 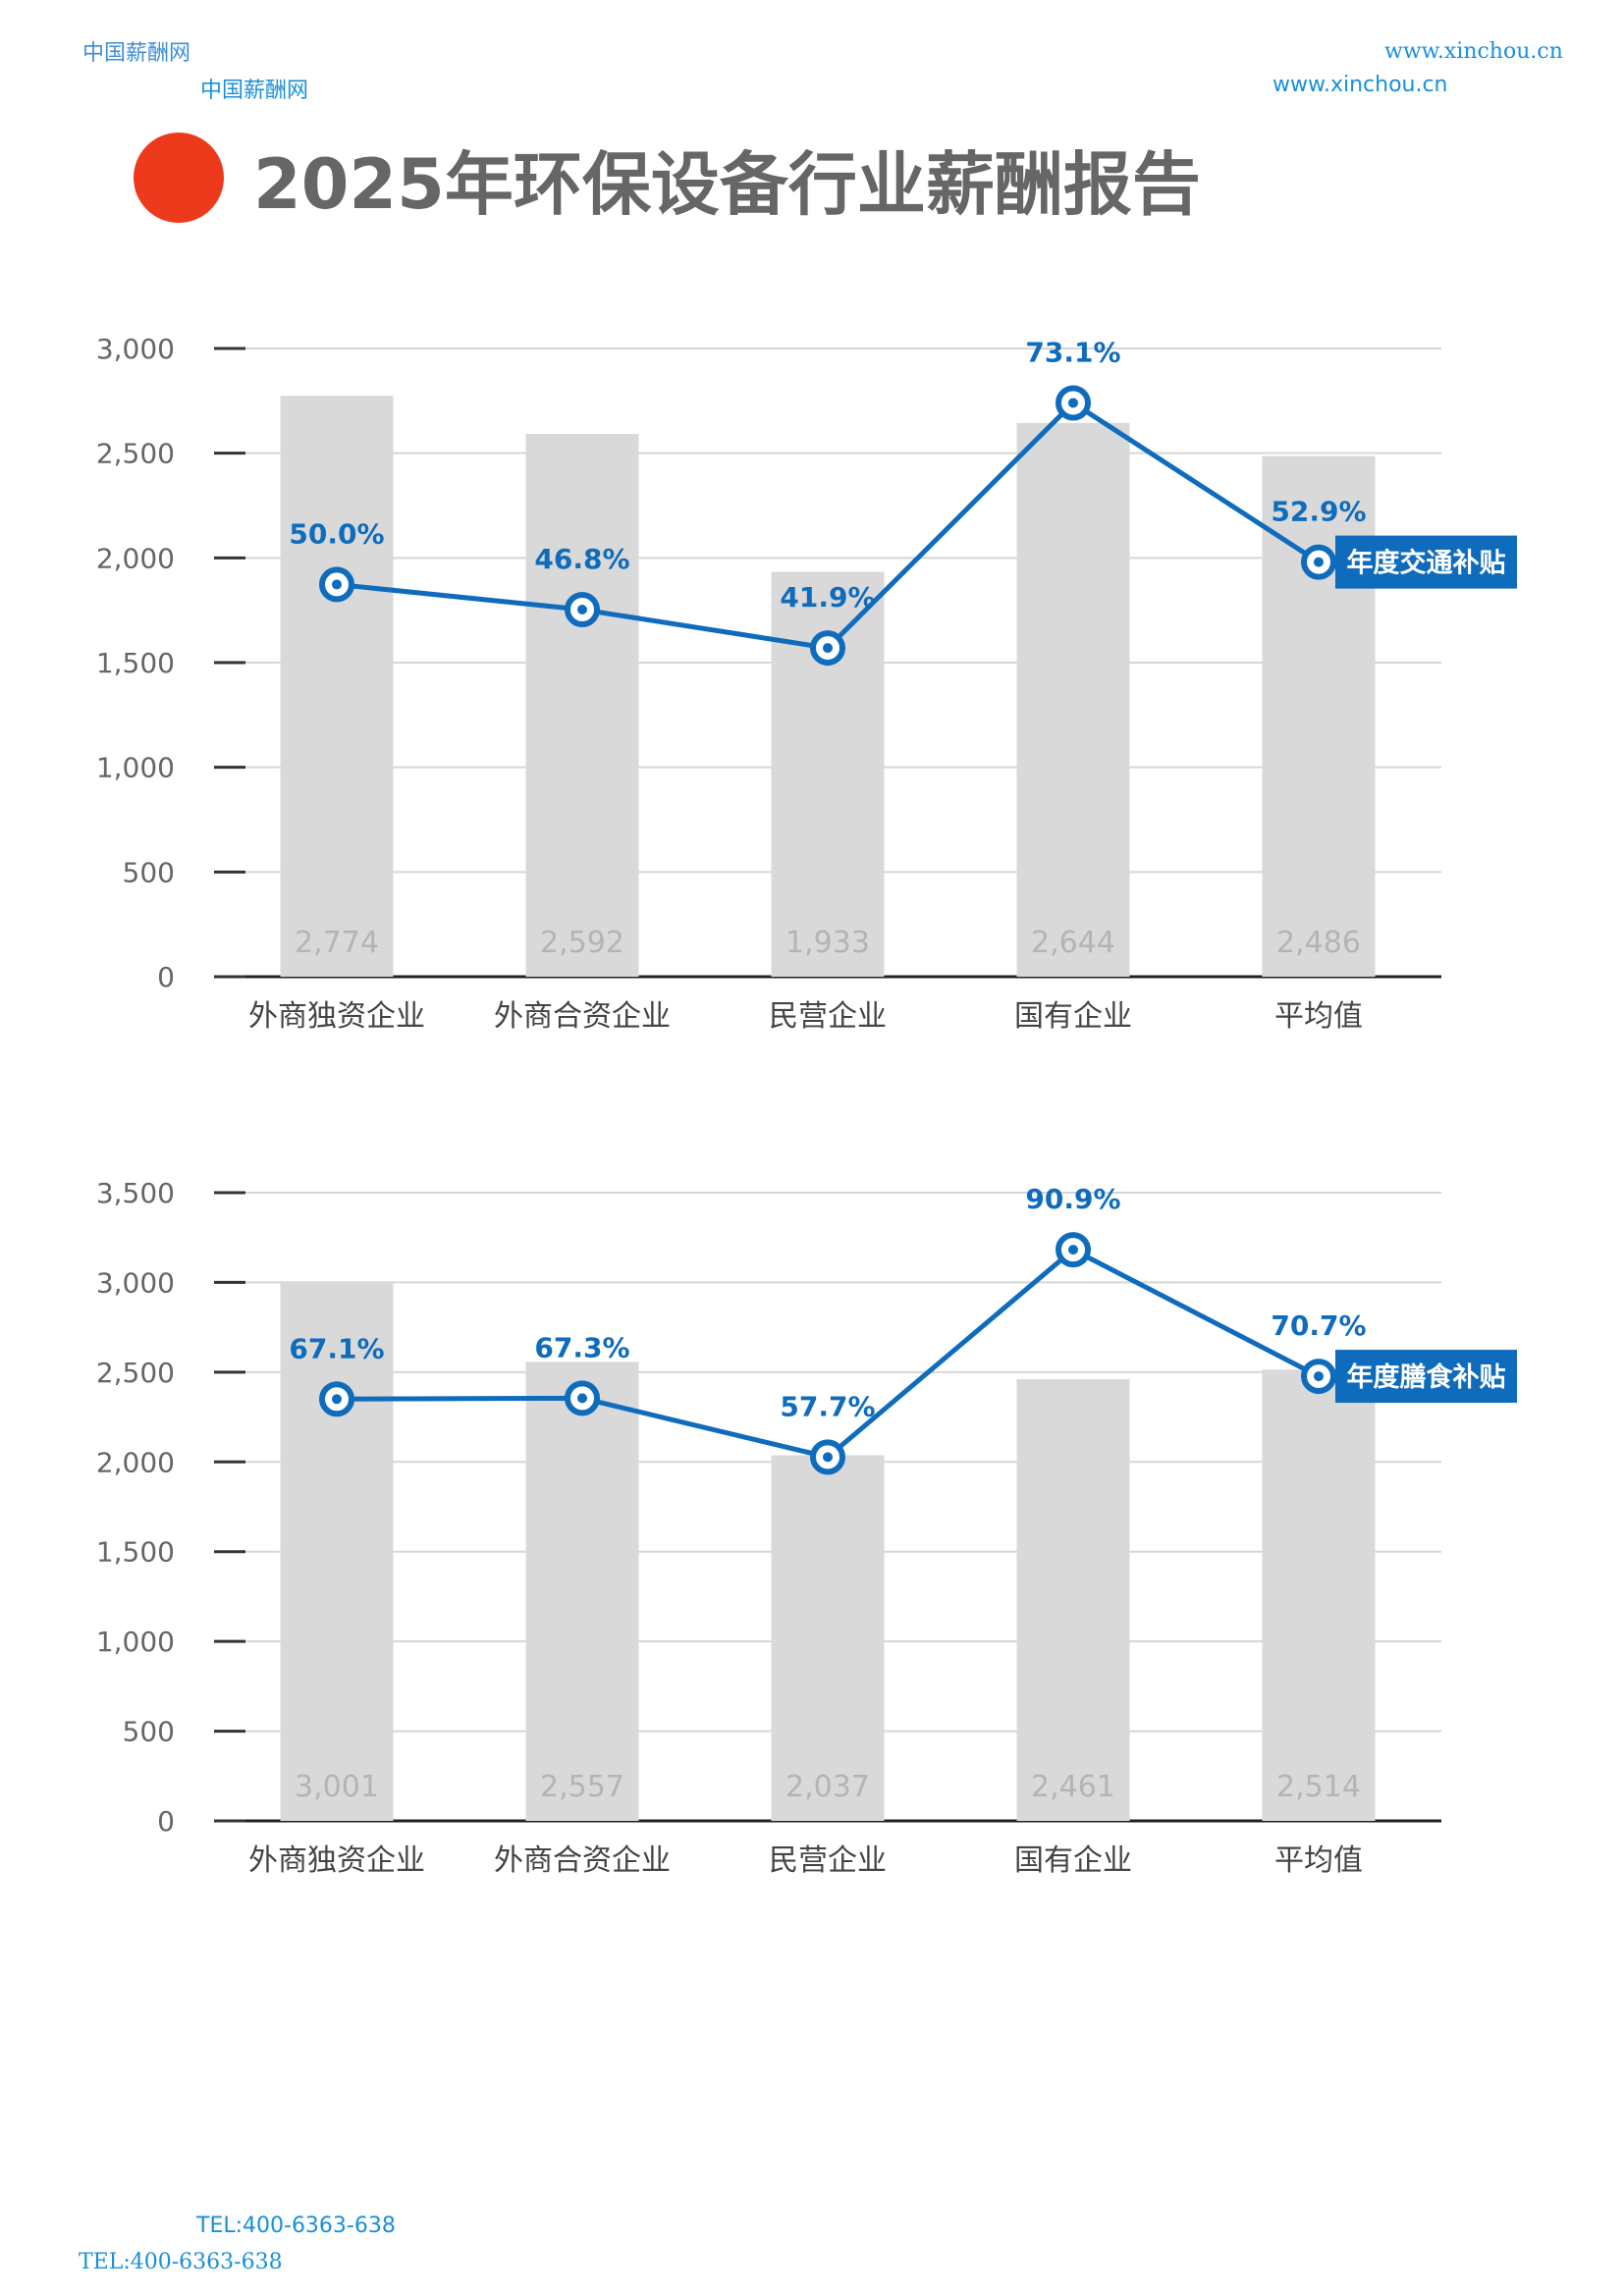 What do you see at coordinates (337, 1787) in the screenshot?
I see `chart-1-bar-value-label: 3,001` at bounding box center [337, 1787].